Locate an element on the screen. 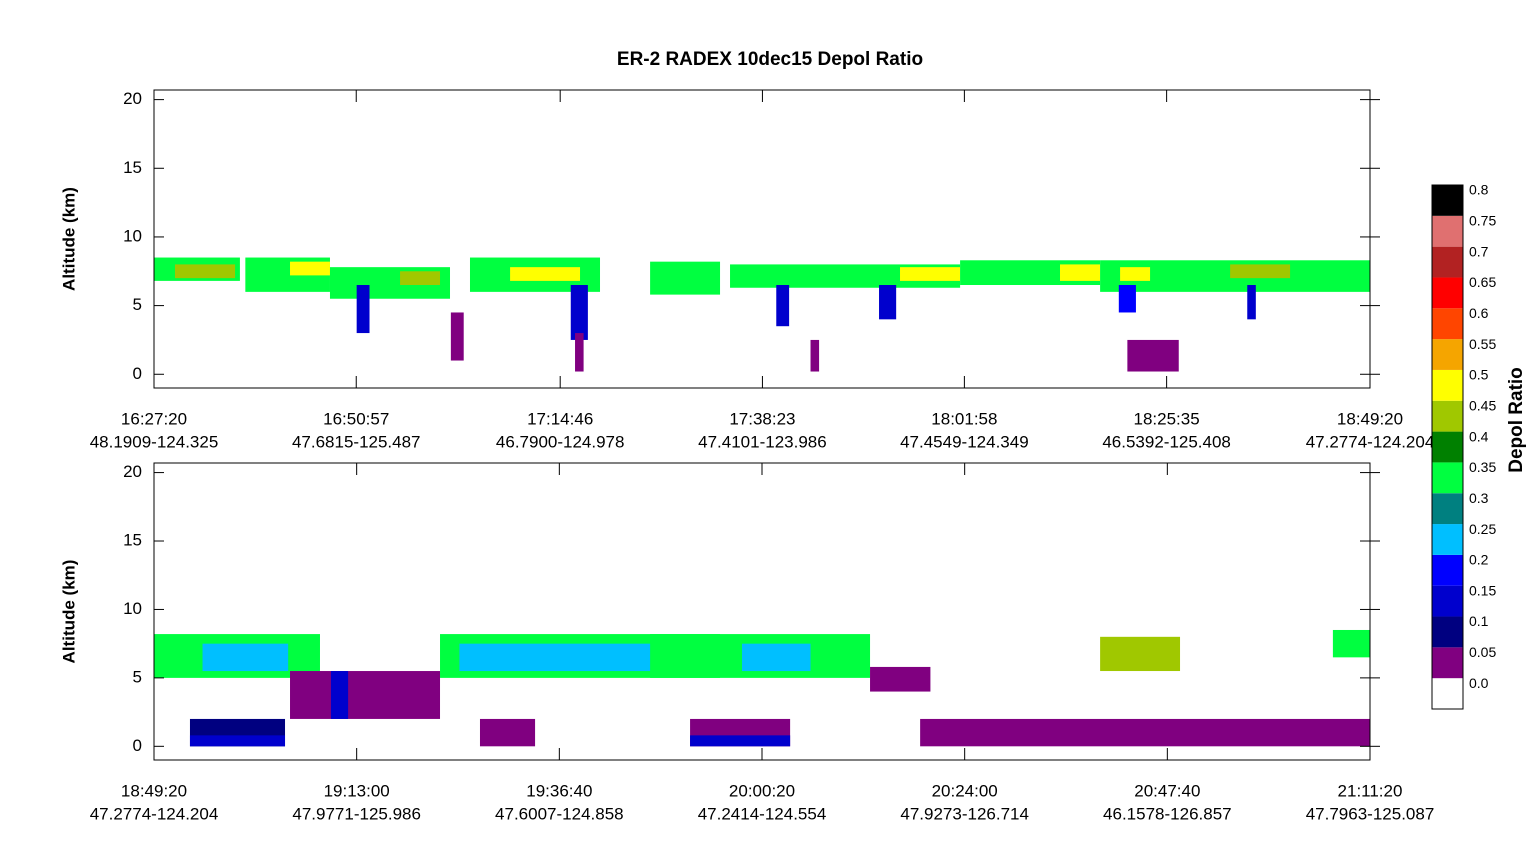 This screenshot has width=1540, height=845. x-tick-location: 46.1578-126.857 is located at coordinates (1167, 813).